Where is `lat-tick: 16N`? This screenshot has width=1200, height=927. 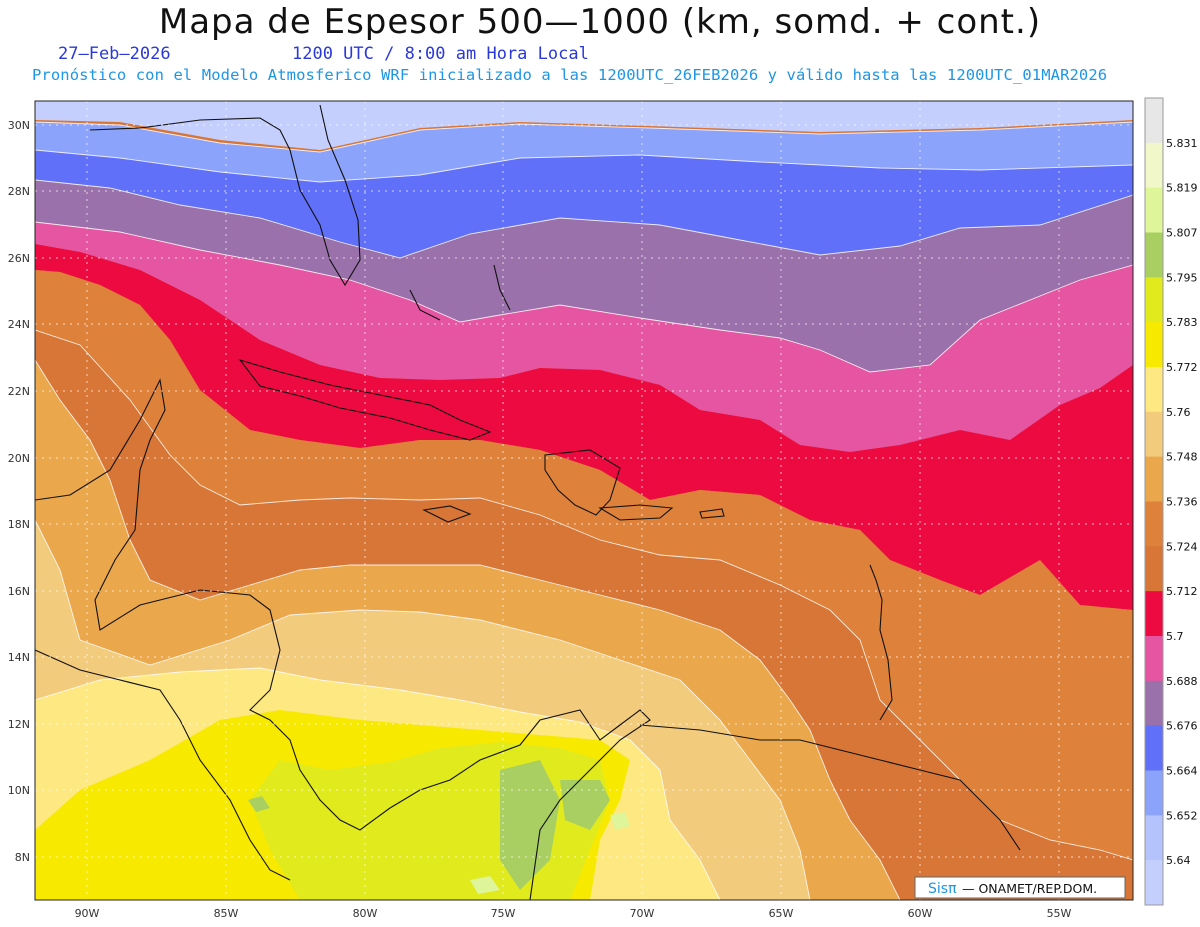
lat-tick: 16N is located at coordinates (19, 591).